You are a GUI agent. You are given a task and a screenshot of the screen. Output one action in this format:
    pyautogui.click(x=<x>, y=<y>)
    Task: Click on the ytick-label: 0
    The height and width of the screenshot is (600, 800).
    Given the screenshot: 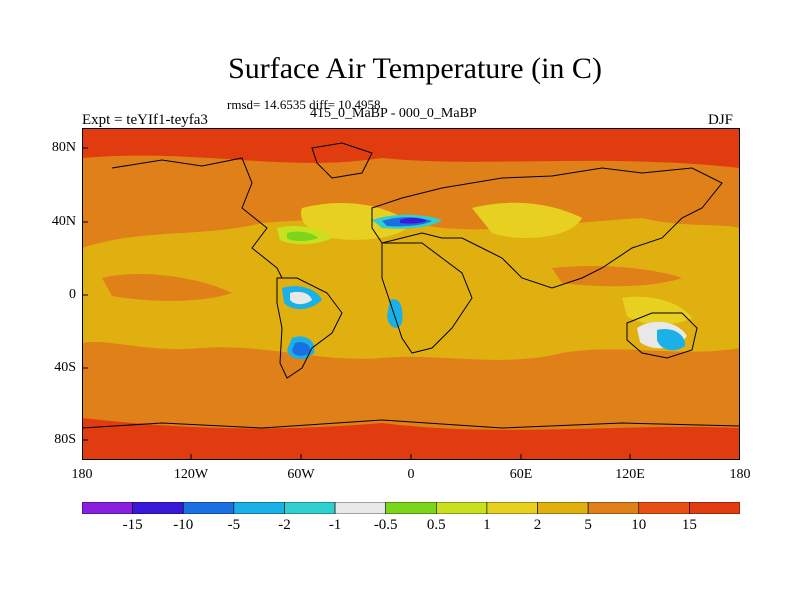 What is the action you would take?
    pyautogui.click(x=72, y=294)
    